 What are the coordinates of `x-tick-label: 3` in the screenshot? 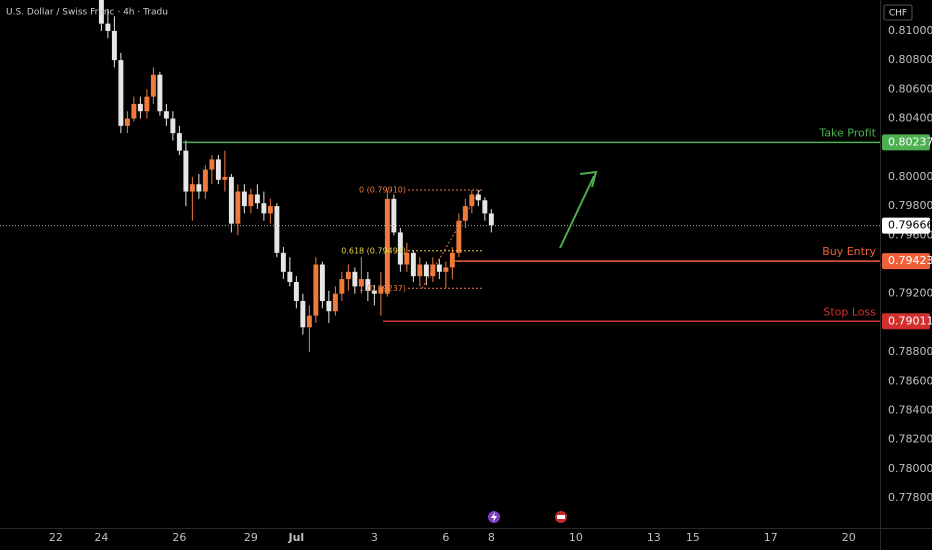 It's located at (374, 537).